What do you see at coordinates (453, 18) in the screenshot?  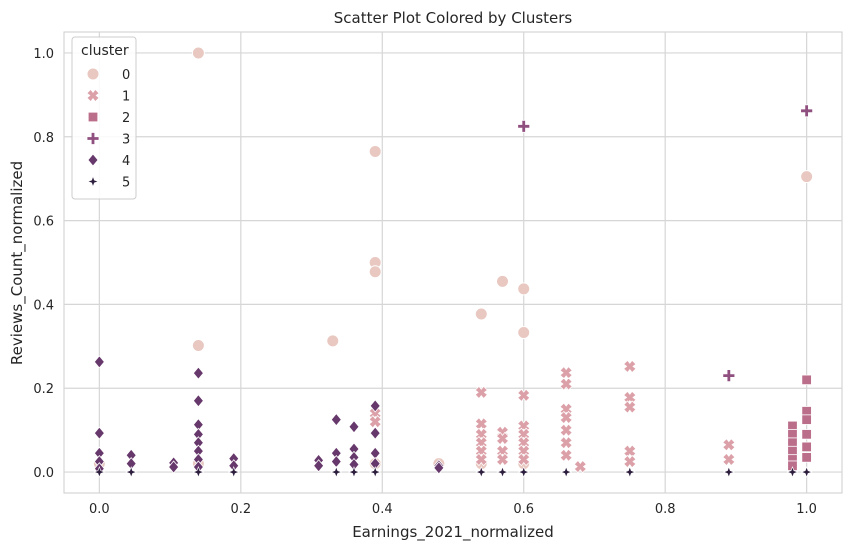 I see `chart-title: Scatter Plot Colored by Clusters` at bounding box center [453, 18].